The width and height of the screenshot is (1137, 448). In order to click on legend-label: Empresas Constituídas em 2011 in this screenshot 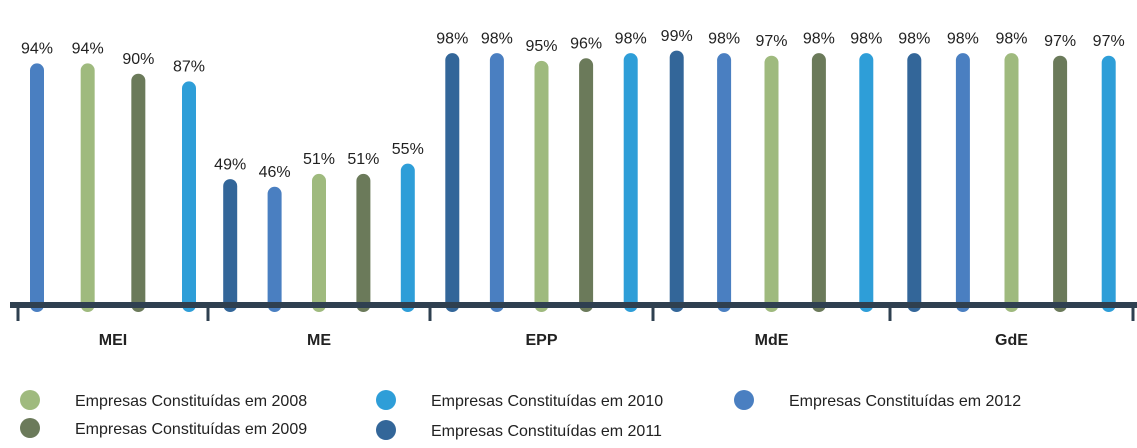, I will do `click(546, 431)`.